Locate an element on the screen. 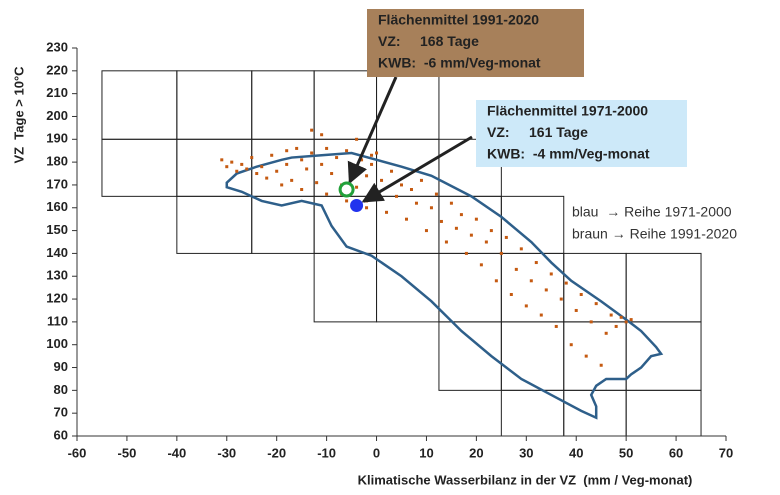 The height and width of the screenshot is (495, 780). annotation-text: Flächenmittel 1971-2000 is located at coordinates (567, 111).